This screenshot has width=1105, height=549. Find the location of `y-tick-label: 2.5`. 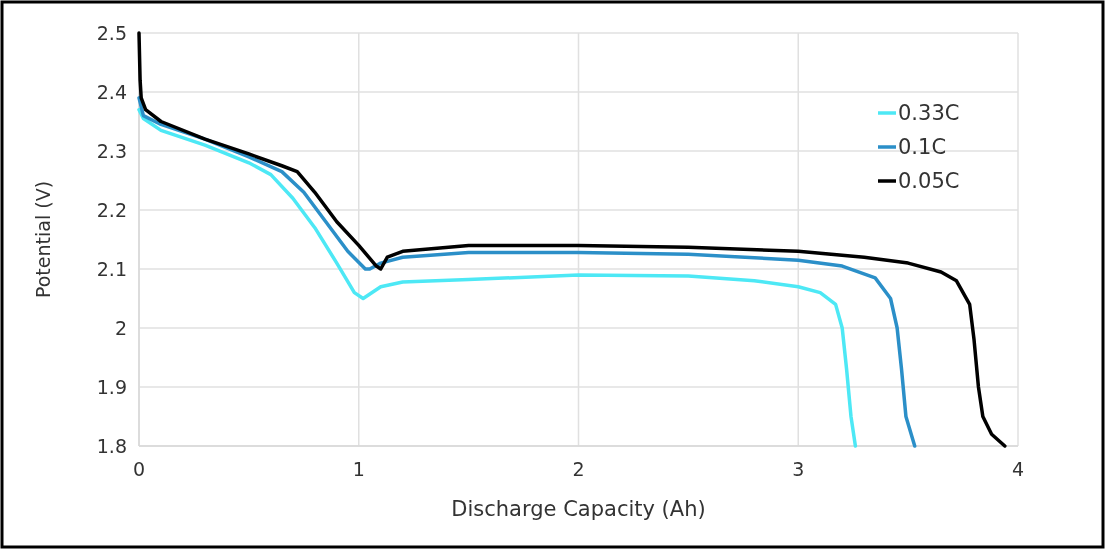

y-tick-label: 2.5 is located at coordinates (111, 32).